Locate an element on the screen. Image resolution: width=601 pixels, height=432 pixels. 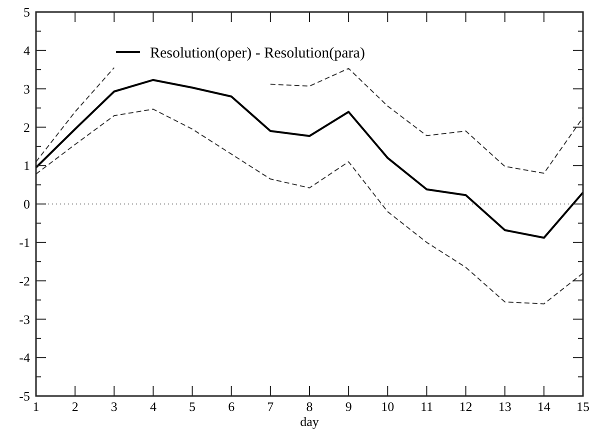
y-tick-label: -3 is located at coordinates (24, 319).